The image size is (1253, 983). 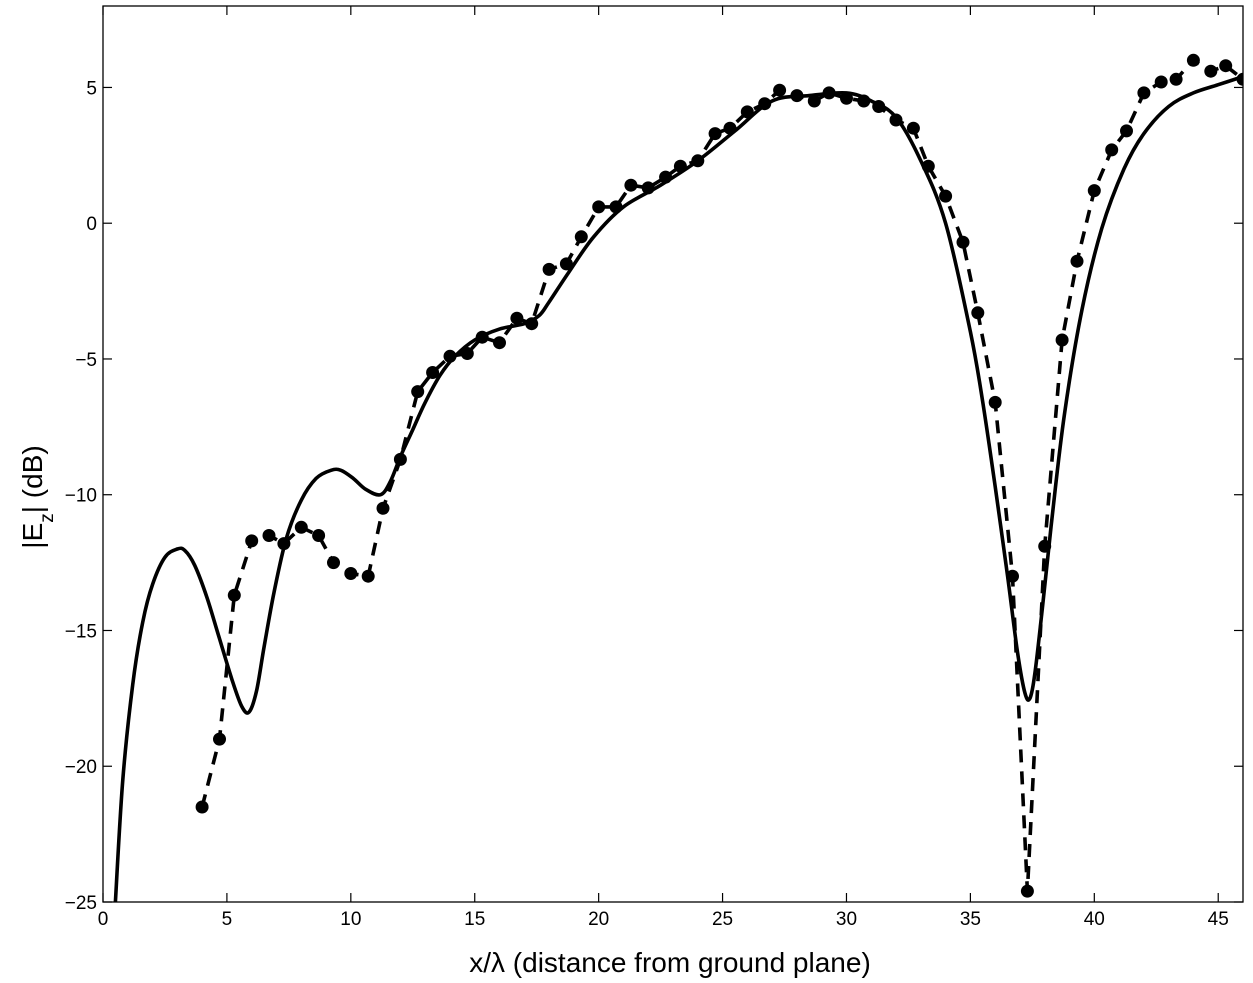 I want to click on y-axis-label-post: | (dB), so click(x=32, y=479).